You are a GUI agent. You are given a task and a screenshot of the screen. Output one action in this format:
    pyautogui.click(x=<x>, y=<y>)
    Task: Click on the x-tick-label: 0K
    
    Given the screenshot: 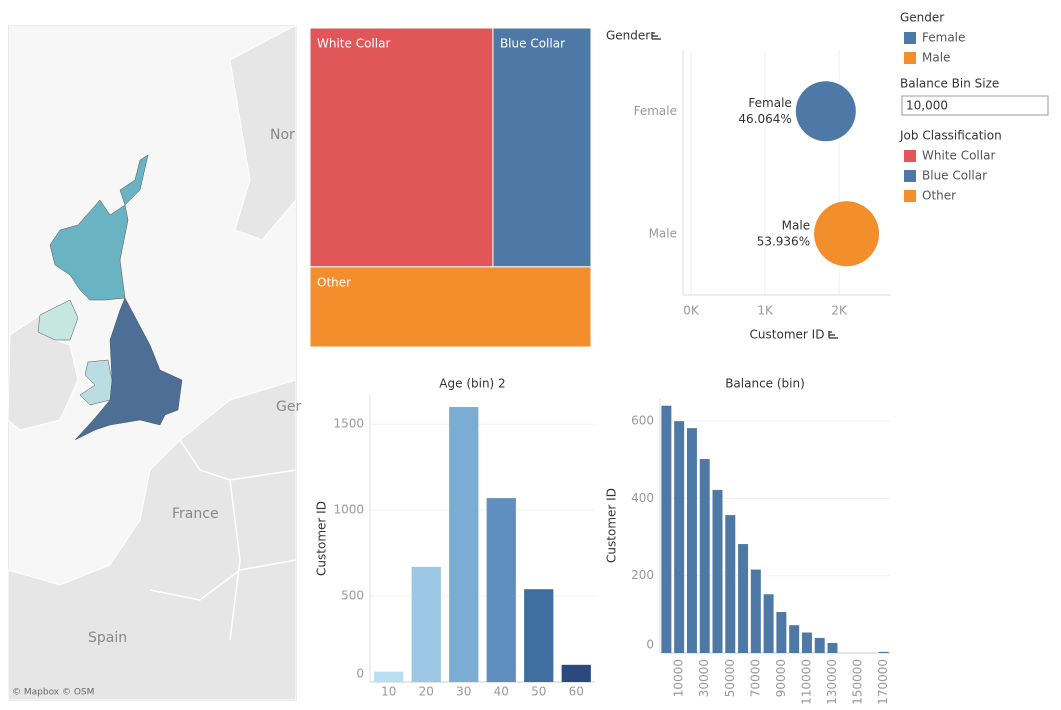 What is the action you would take?
    pyautogui.click(x=691, y=311)
    